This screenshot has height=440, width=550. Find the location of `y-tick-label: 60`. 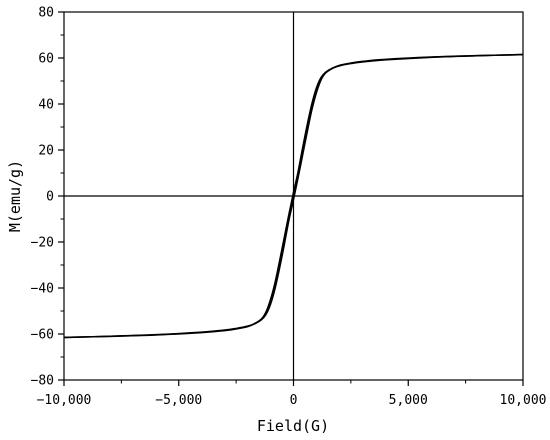

y-tick-label: 60 is located at coordinates (46, 59).